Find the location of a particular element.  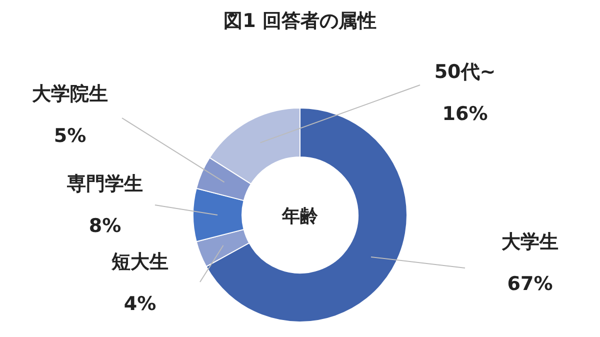

label: 短大生 is located at coordinates (140, 262).